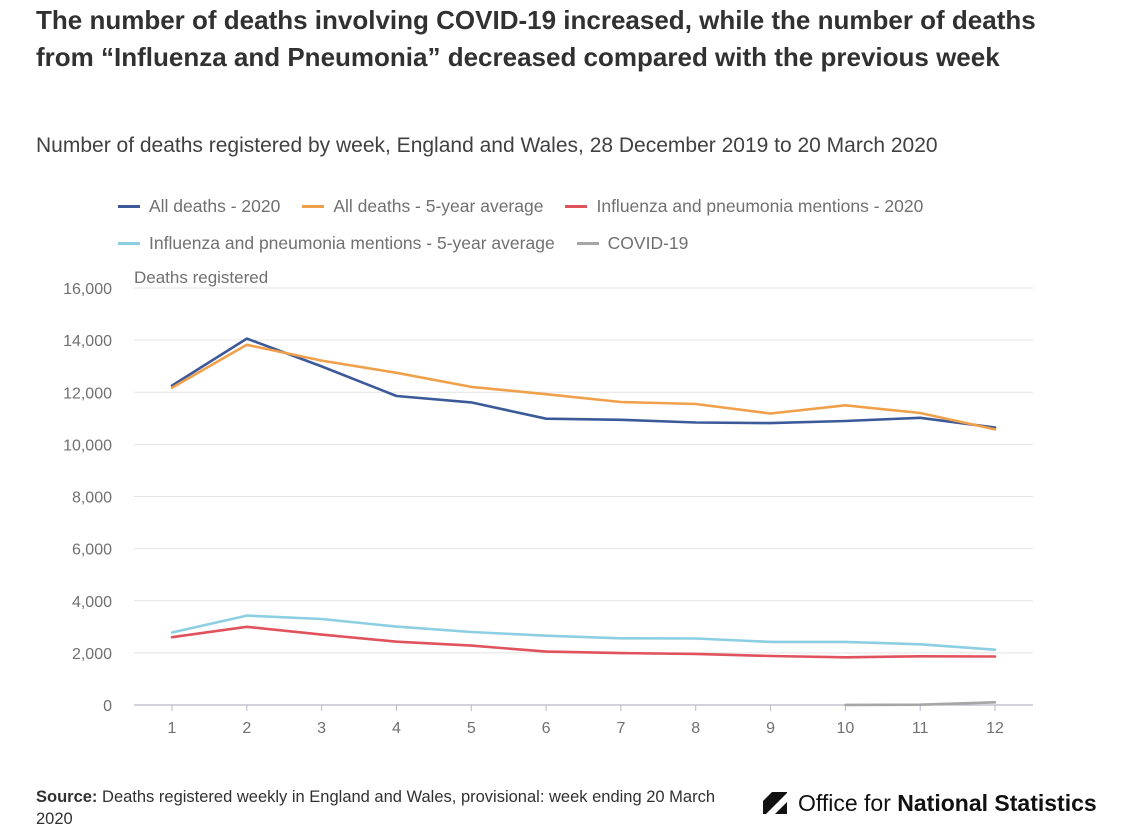  I want to click on x-tick-label: 7, so click(620, 728).